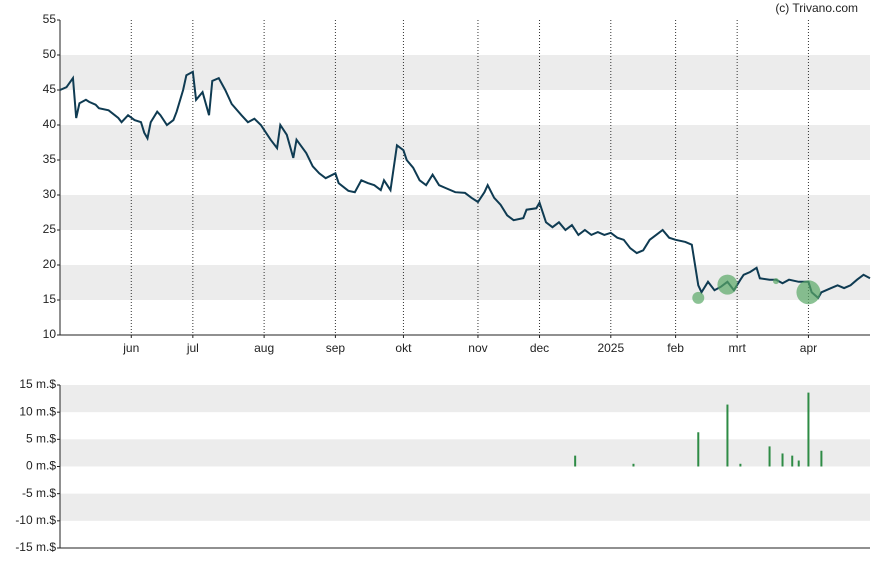 The width and height of the screenshot is (888, 565). What do you see at coordinates (610, 348) in the screenshot?
I see `x-tick-label: 2025` at bounding box center [610, 348].